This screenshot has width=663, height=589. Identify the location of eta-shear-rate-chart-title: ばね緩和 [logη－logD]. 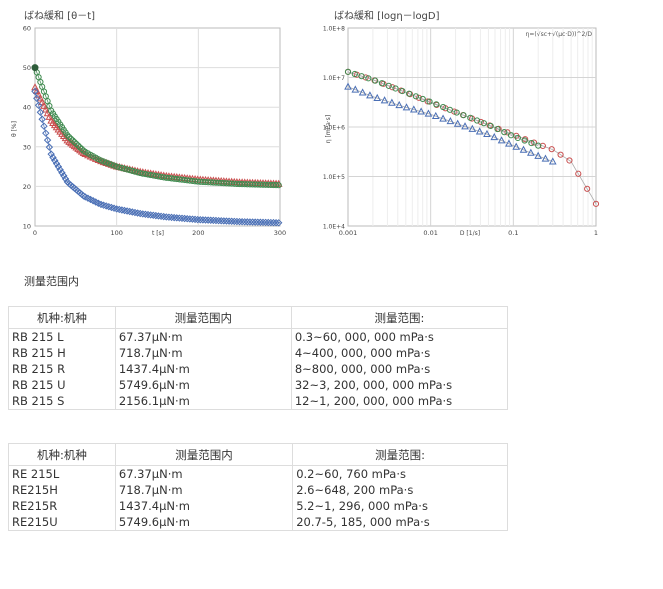
(387, 16).